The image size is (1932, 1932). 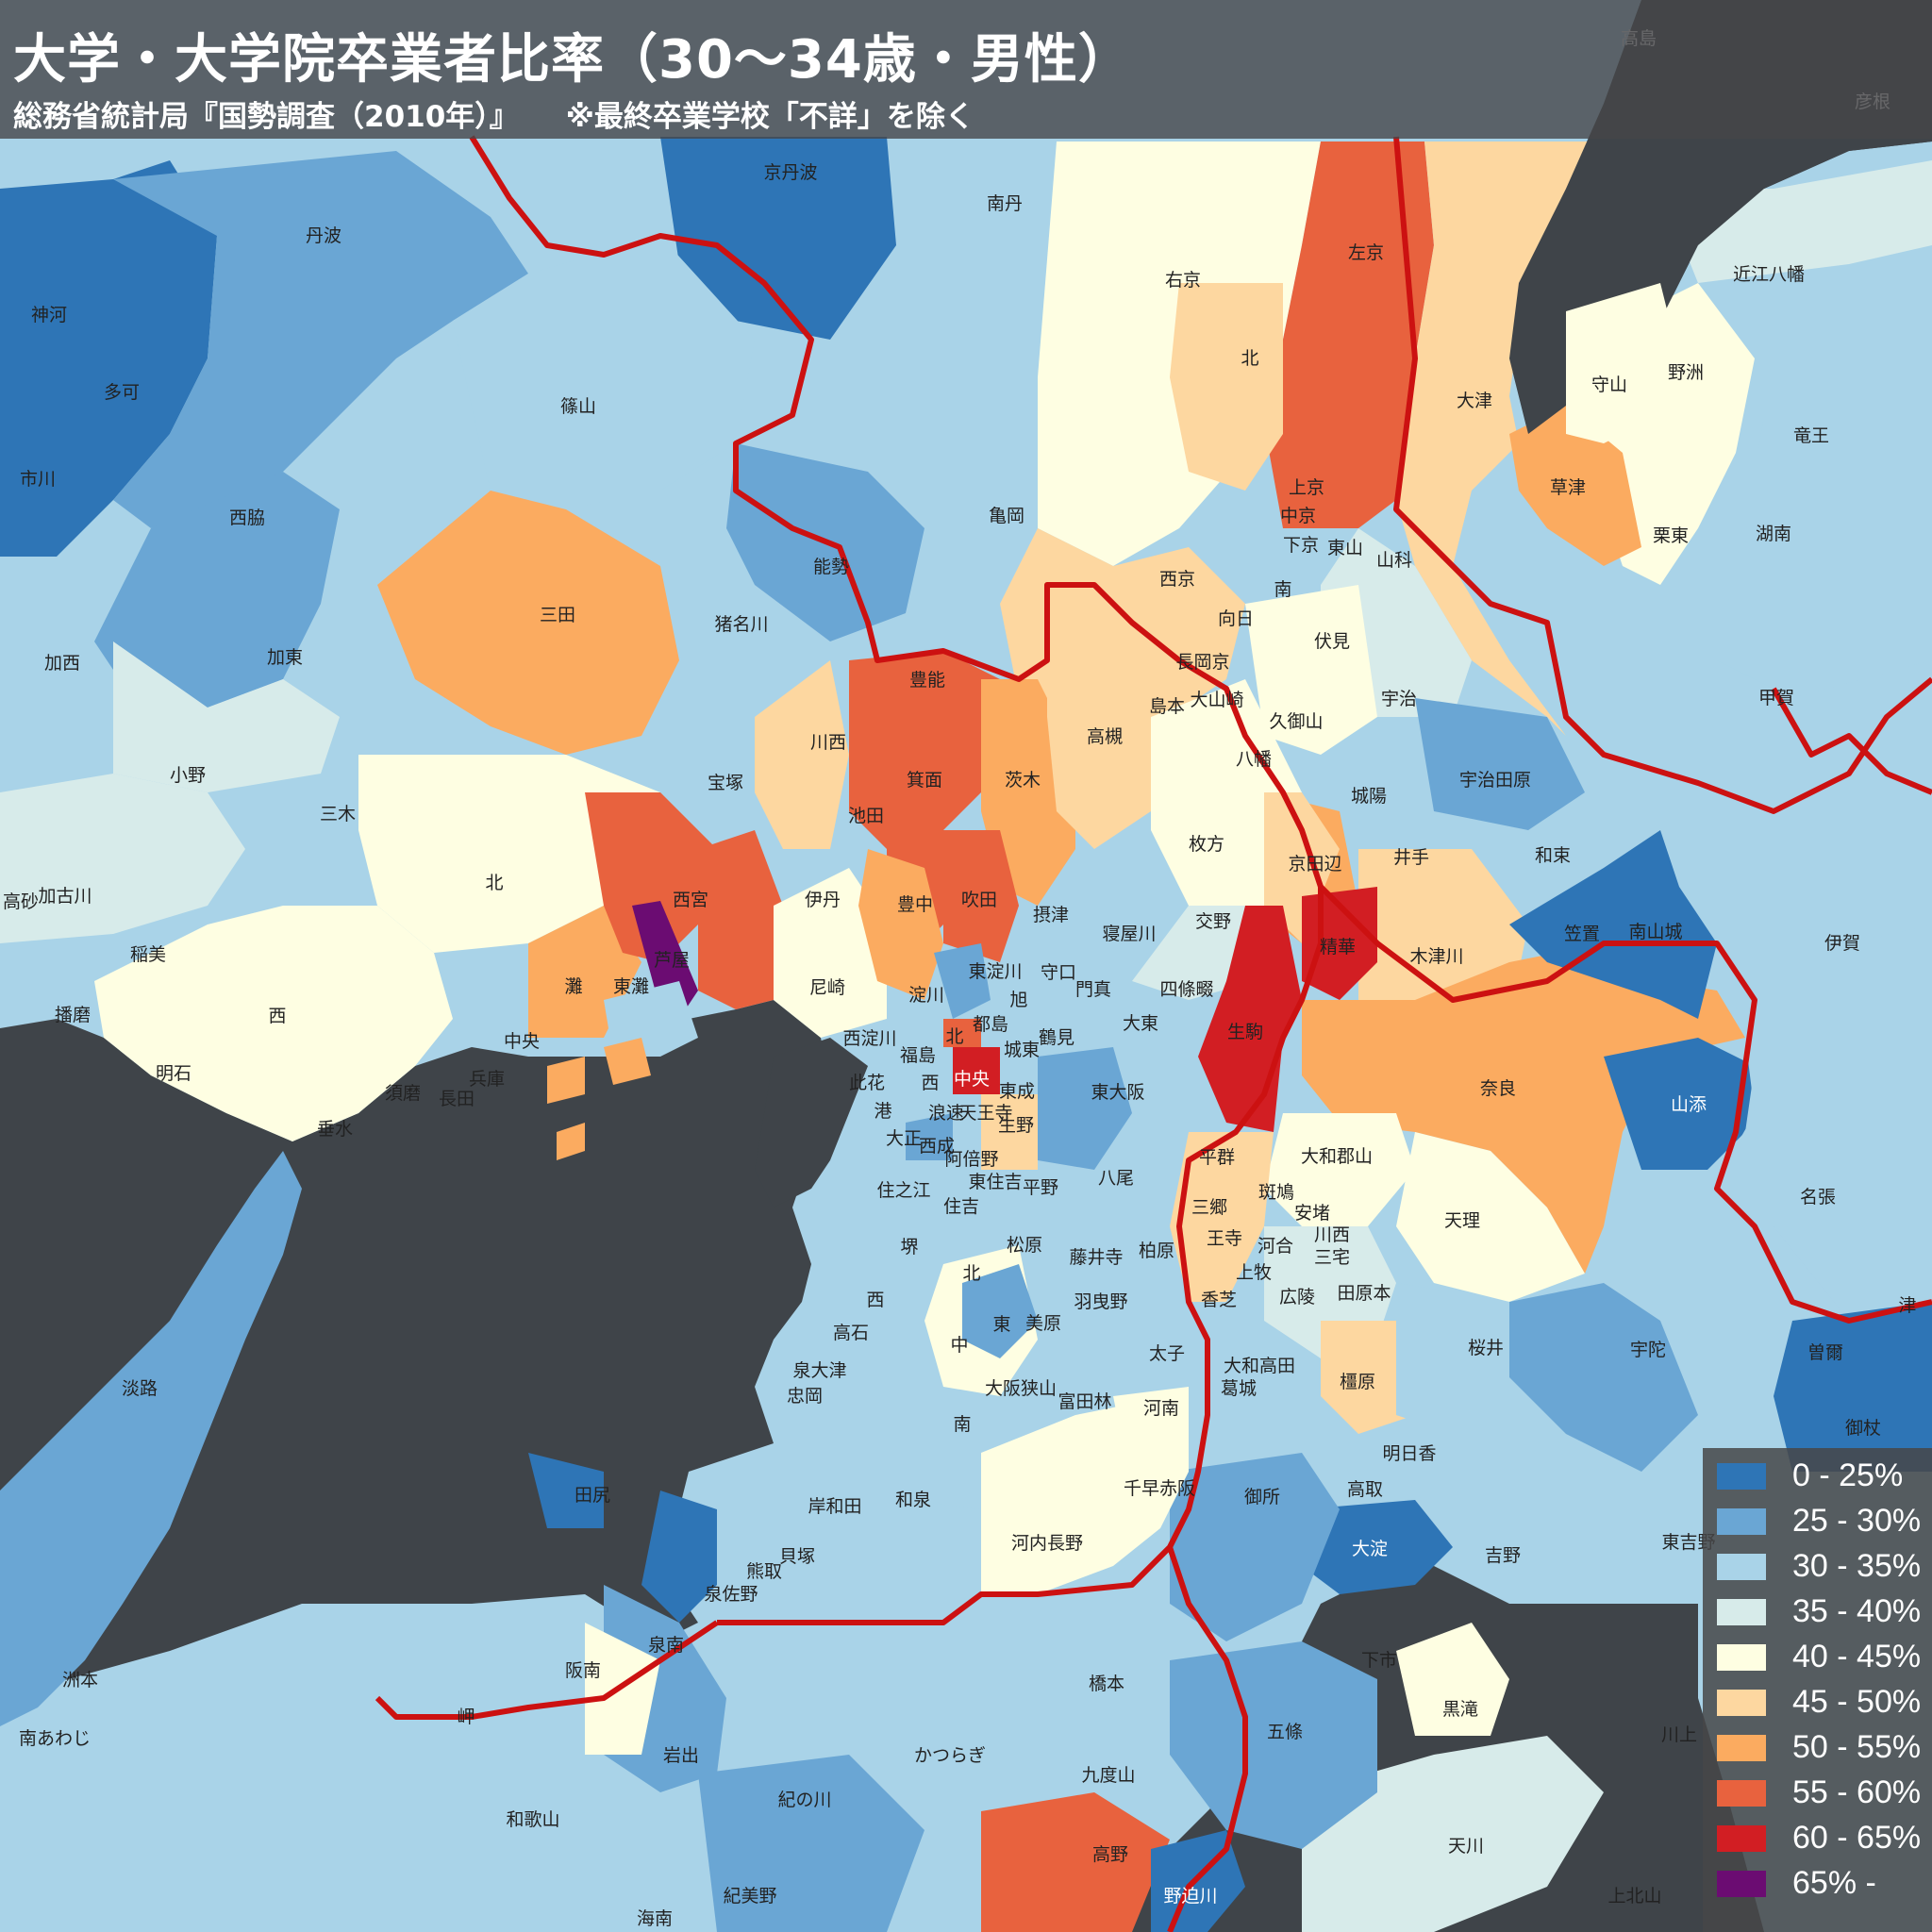 I want to click on label-kasagi: 笠置, so click(x=1582, y=934).